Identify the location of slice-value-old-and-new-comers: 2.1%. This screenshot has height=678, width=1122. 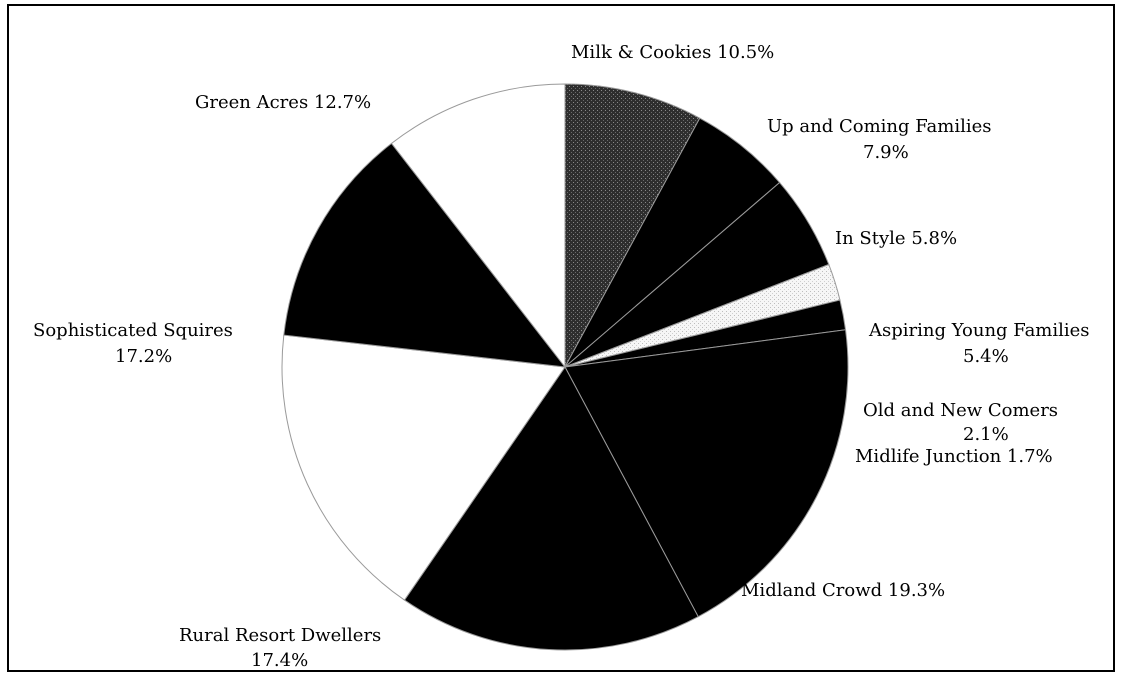
(986, 434).